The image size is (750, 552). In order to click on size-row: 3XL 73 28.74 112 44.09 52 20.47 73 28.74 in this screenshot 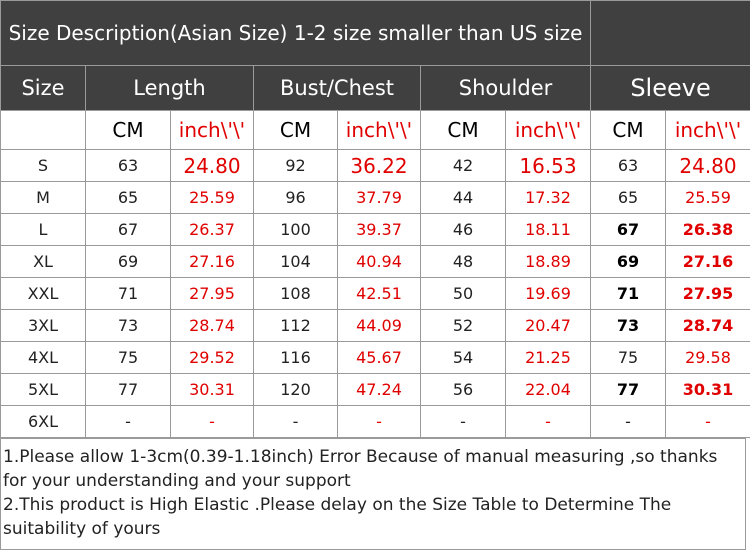, I will do `click(375, 325)`.